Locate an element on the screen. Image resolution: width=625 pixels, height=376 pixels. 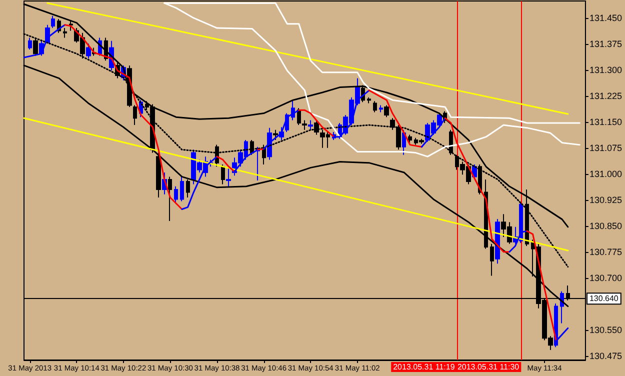
y-tick-label: 131.225 is located at coordinates (605, 95).